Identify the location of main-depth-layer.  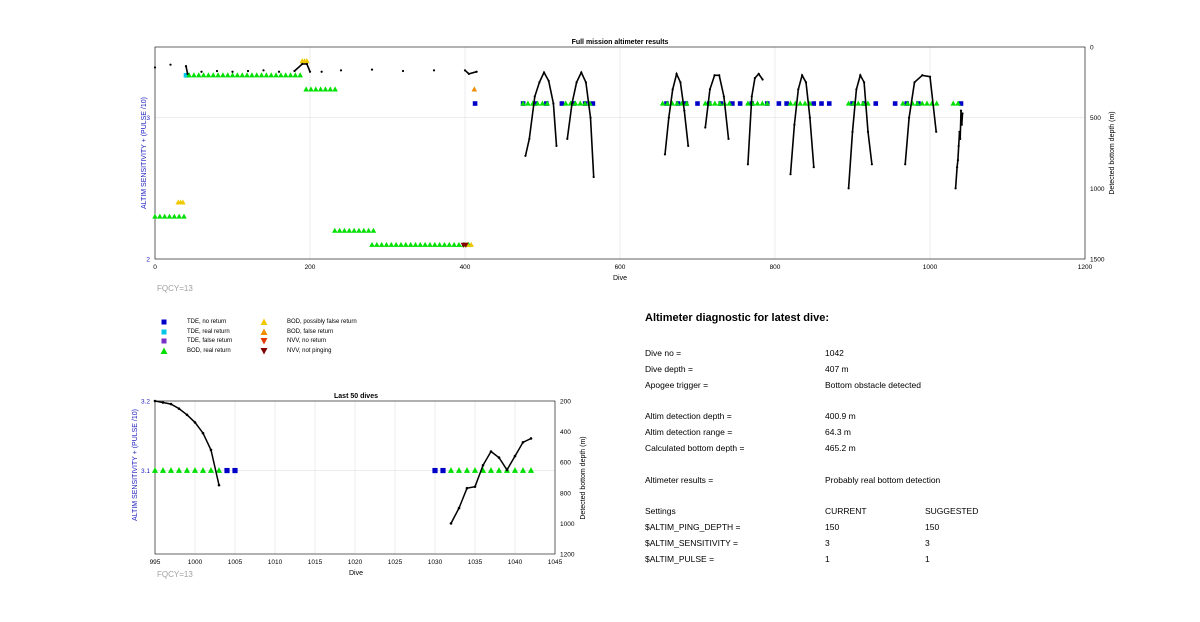
(558, 126).